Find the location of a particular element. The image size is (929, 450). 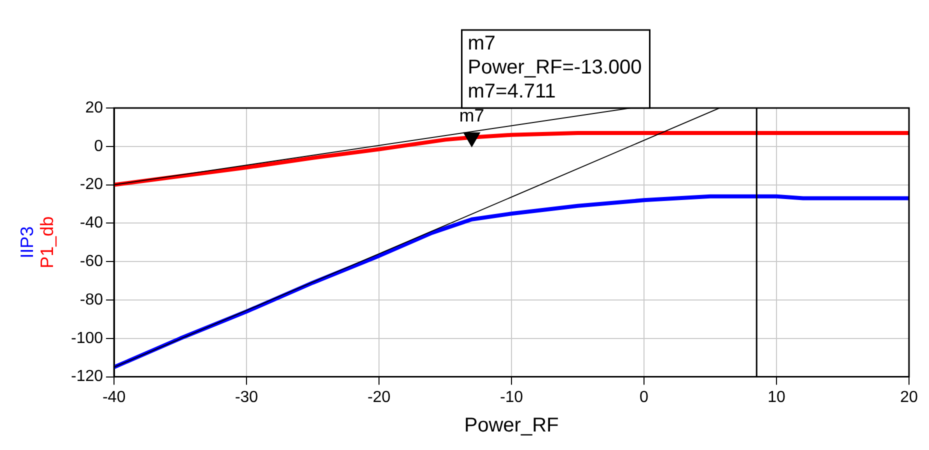

y-tick-label: 0 is located at coordinates (99, 146).